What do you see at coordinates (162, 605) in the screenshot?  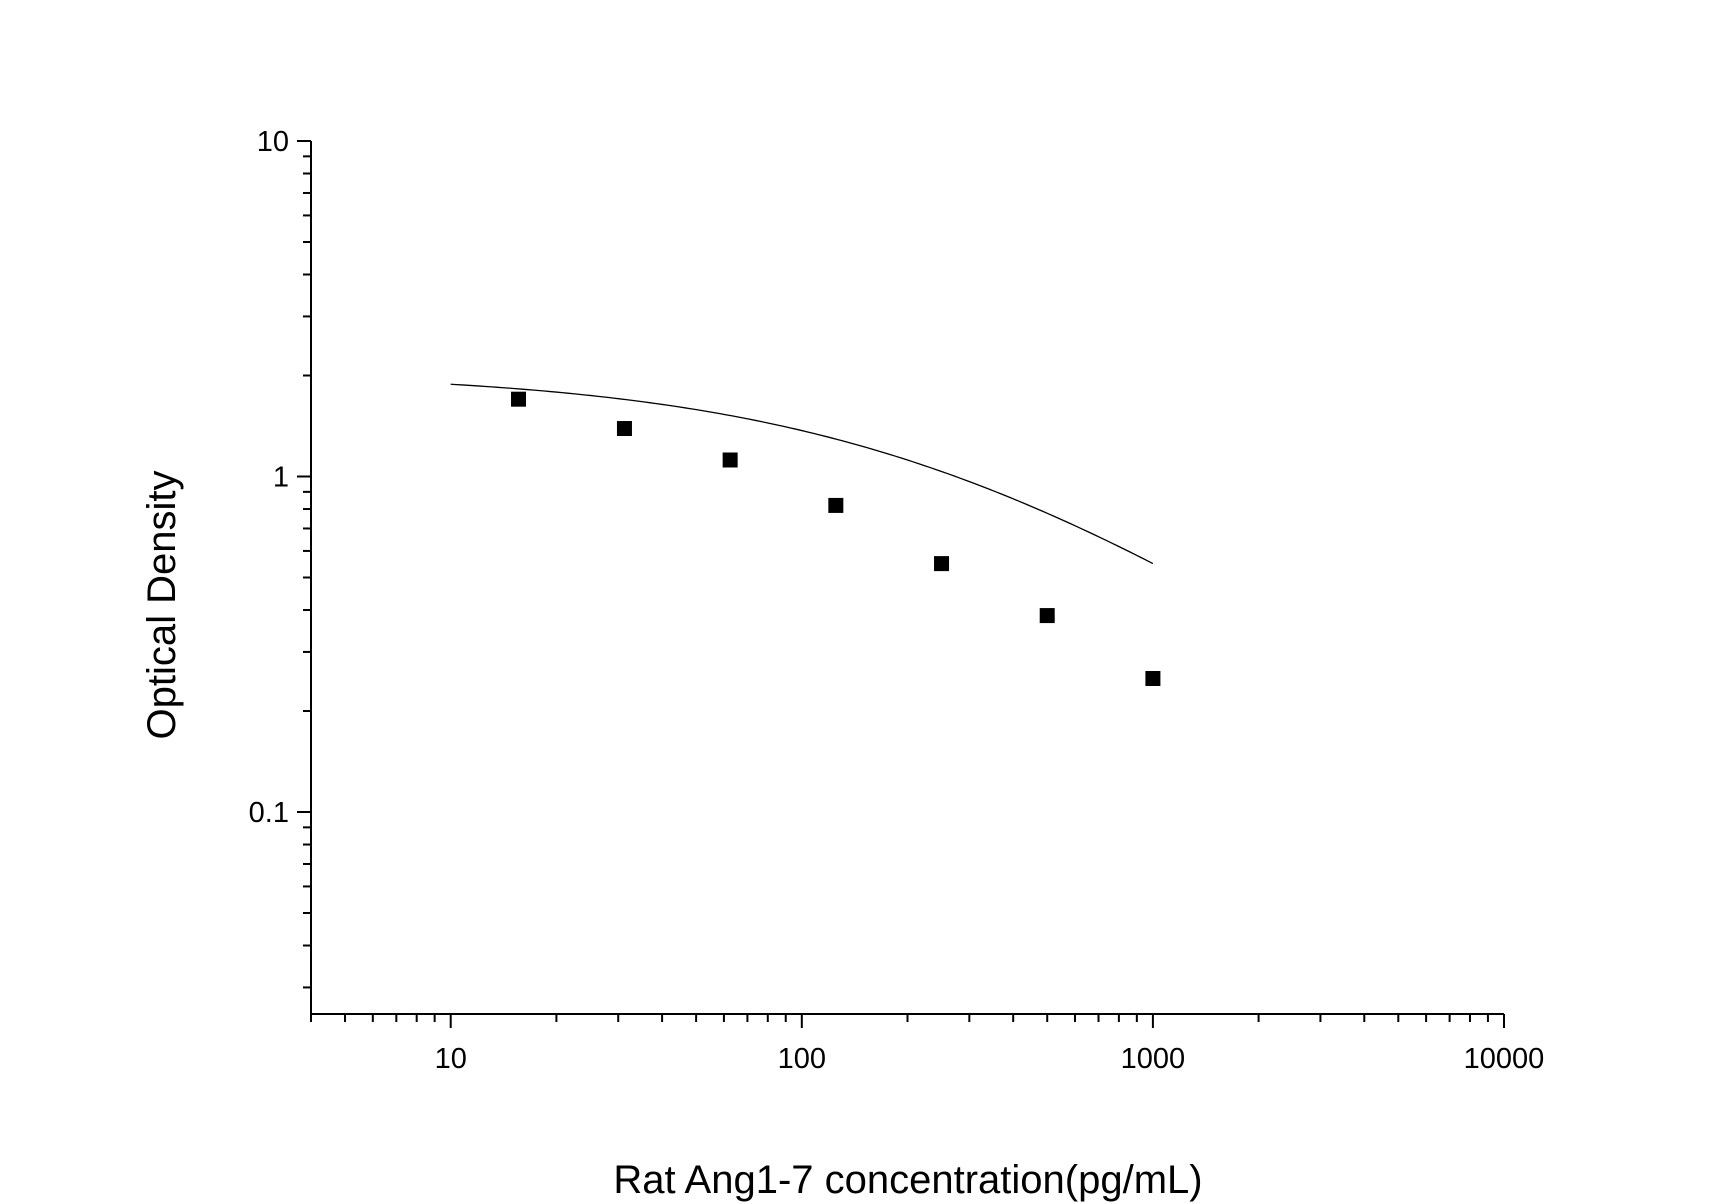 I see `y-axis-title: Optical Density` at bounding box center [162, 605].